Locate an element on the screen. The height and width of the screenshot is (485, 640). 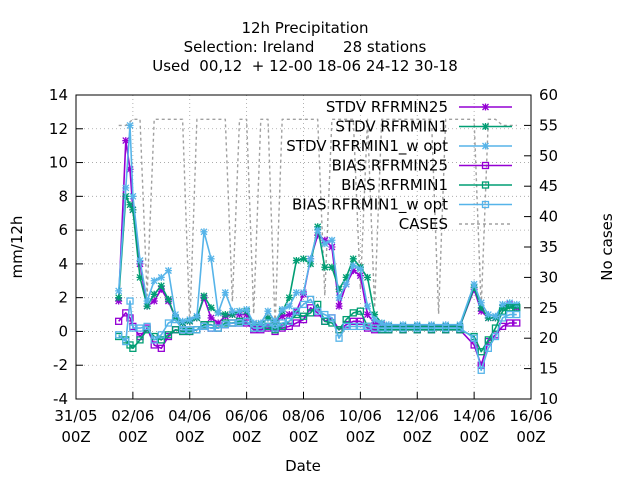
y2-tick-label: 55 is located at coordinates (548, 125).